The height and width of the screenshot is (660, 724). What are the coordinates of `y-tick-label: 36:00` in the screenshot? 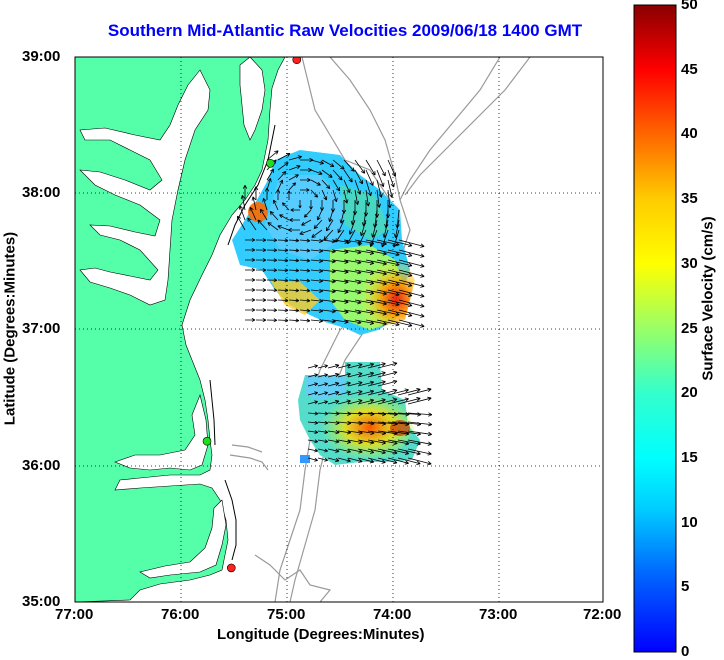 It's located at (41, 465).